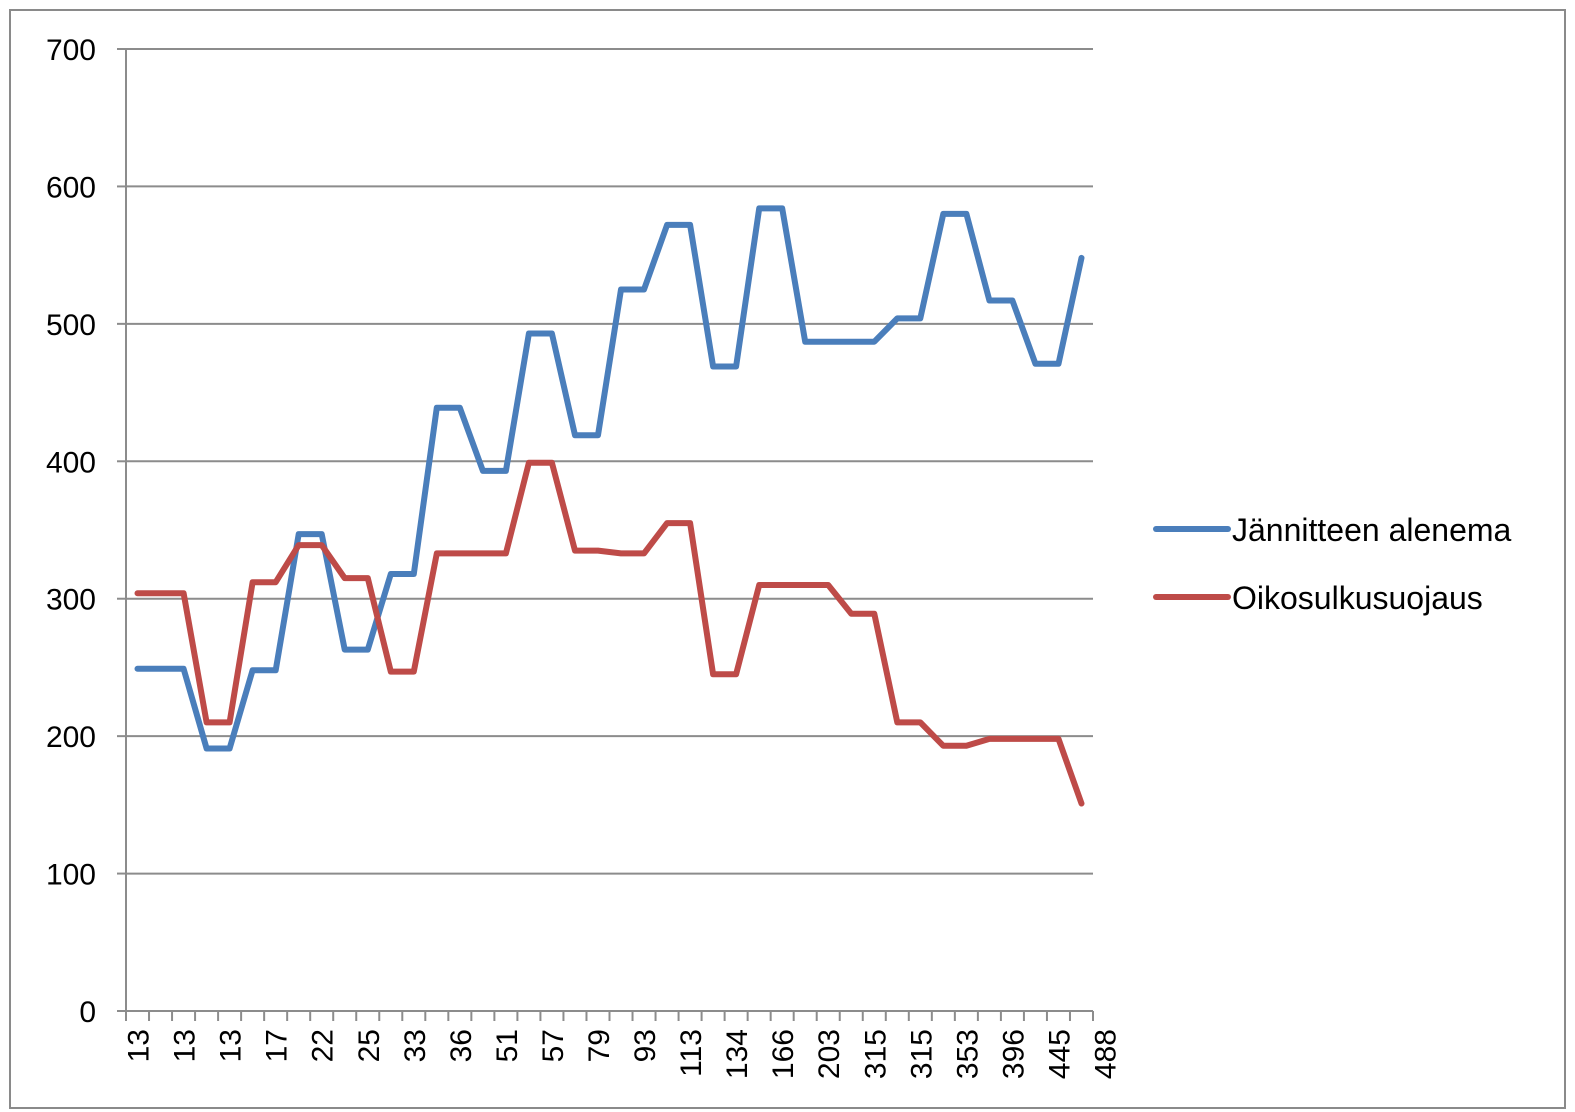 The height and width of the screenshot is (1112, 1575). Describe the element at coordinates (967, 1054) in the screenshot. I see `x-tick-label: 353` at that location.